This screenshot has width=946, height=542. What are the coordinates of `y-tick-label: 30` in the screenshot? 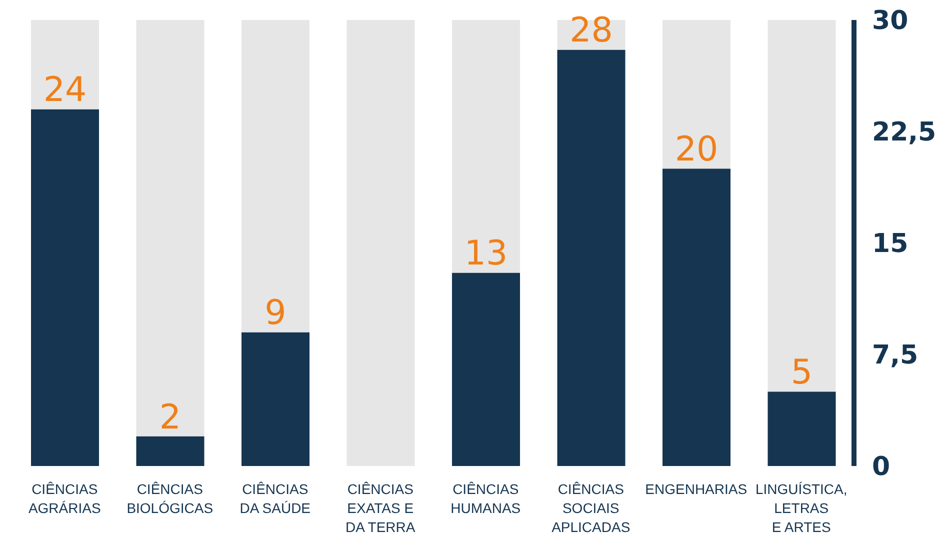 It's located at (890, 21).